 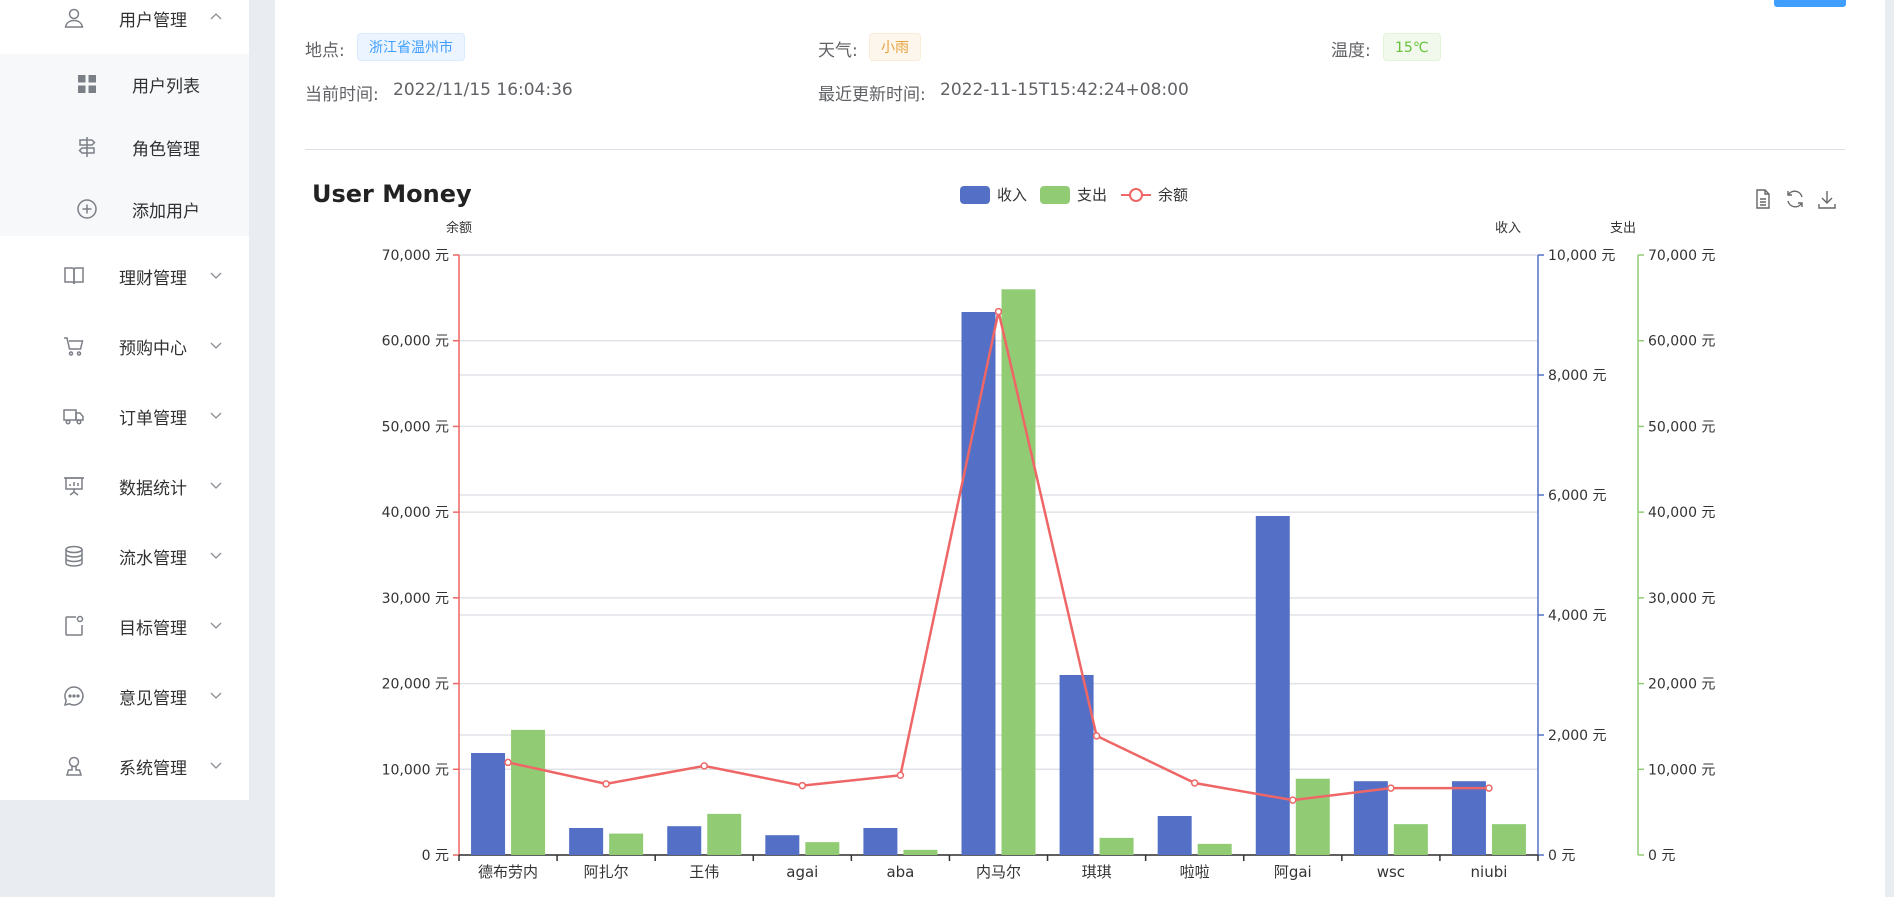 What do you see at coordinates (153, 698) in the screenshot?
I see `sidebar-item-label: 意见管理` at bounding box center [153, 698].